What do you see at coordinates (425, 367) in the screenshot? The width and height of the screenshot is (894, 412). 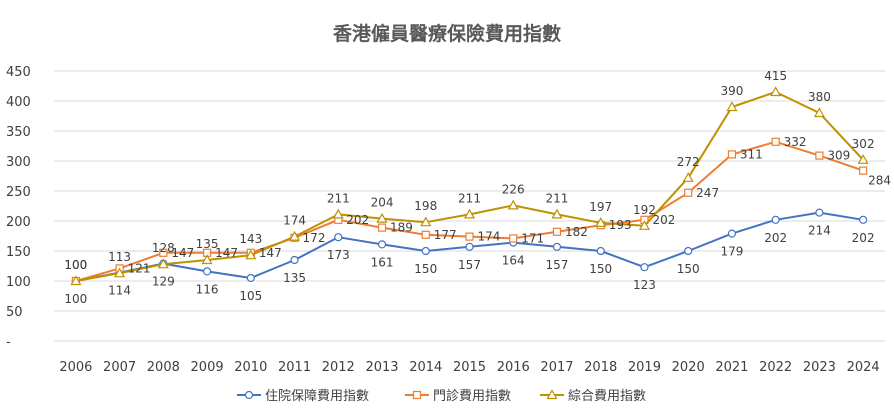 I see `x-tick-label: 2014` at bounding box center [425, 367].